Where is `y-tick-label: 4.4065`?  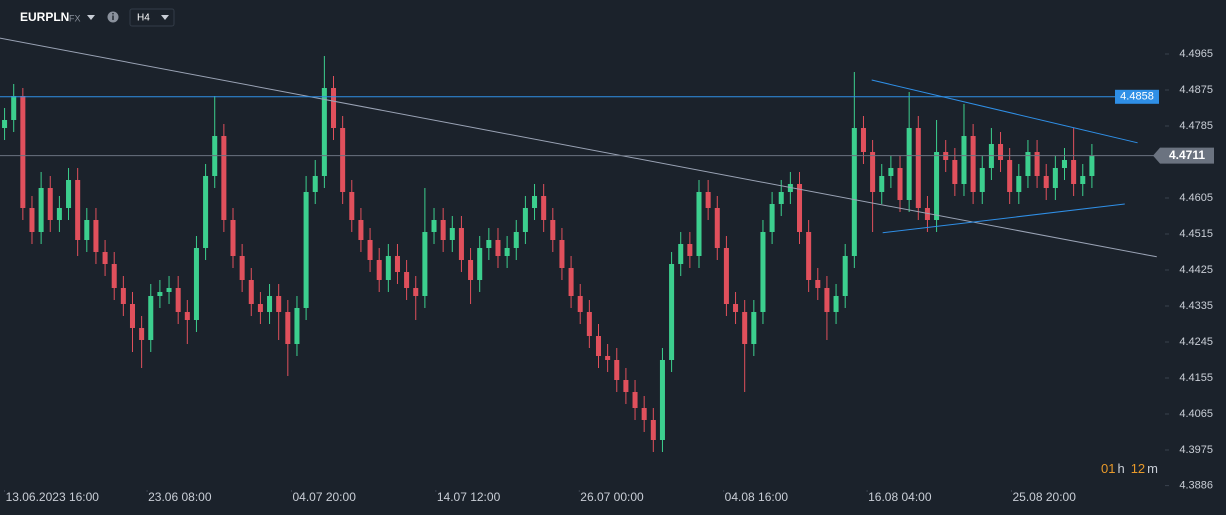 y-tick-label: 4.4065 is located at coordinates (1196, 414).